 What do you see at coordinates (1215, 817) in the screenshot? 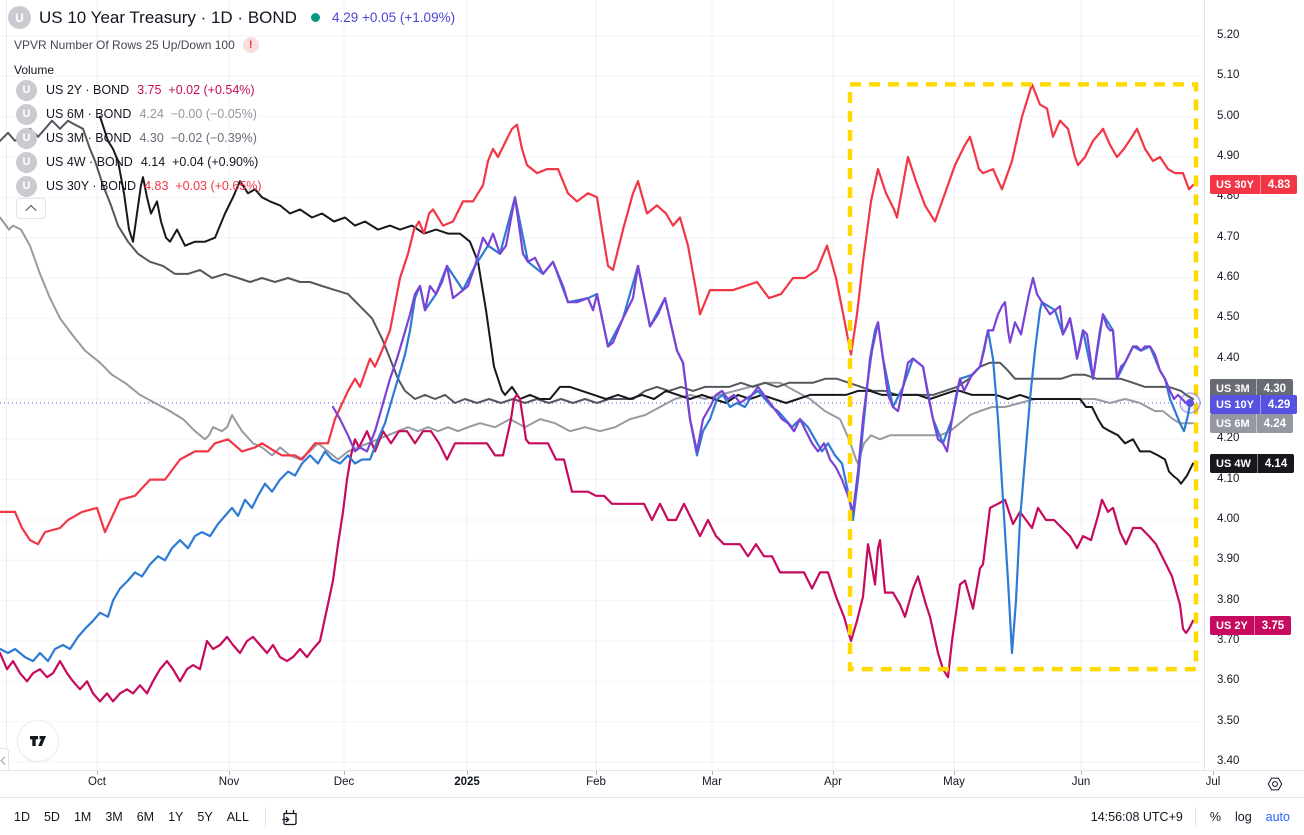
I see `percent-scale-button: %` at bounding box center [1215, 817].